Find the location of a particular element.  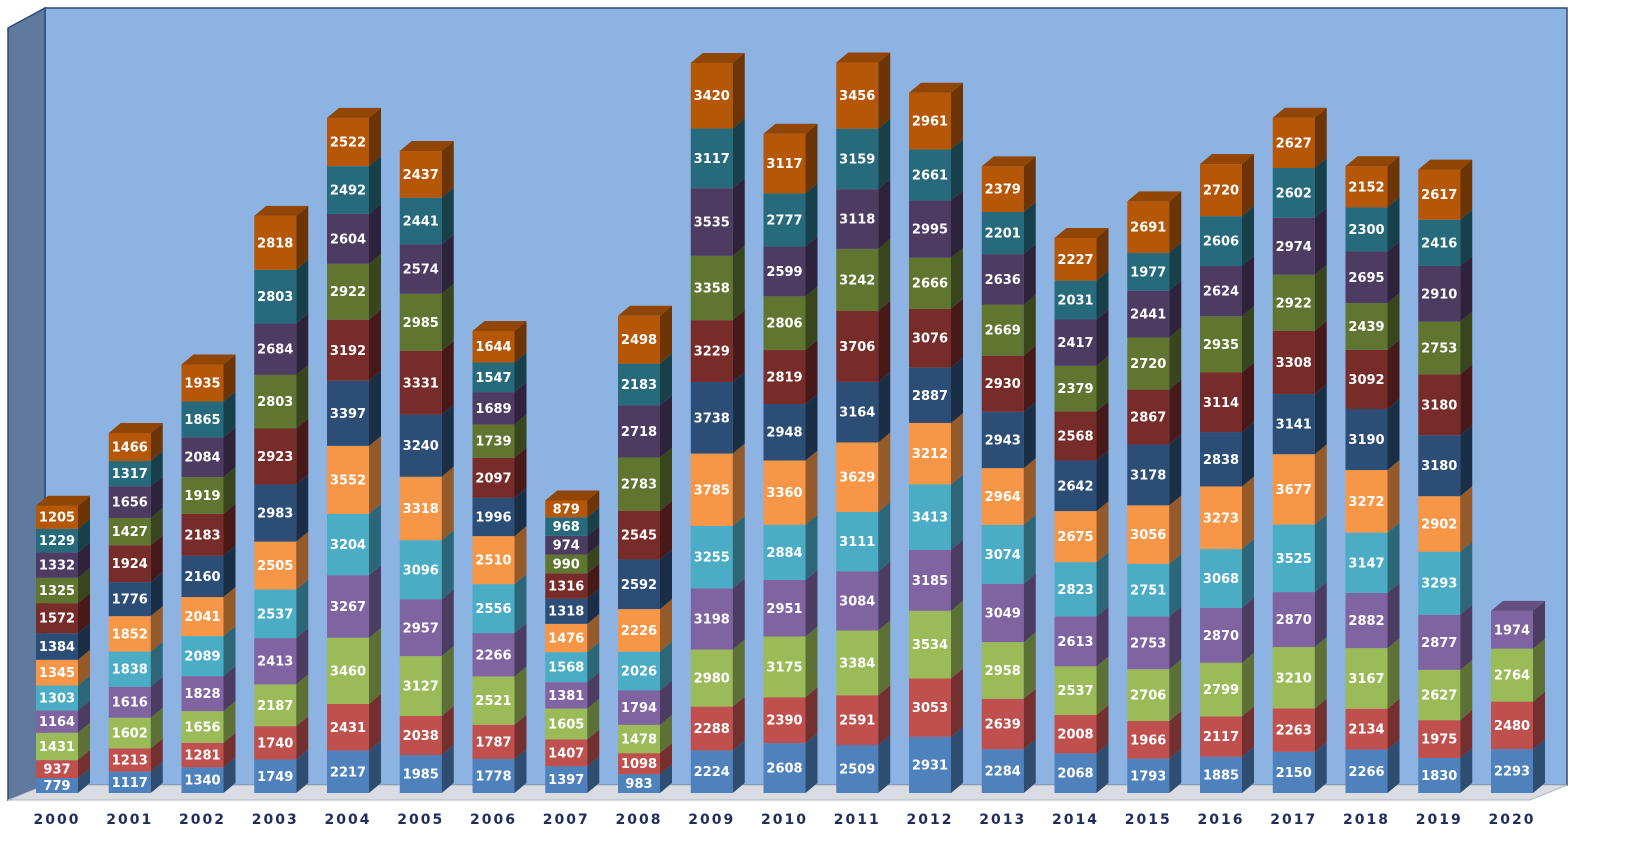

value-label: 3397 is located at coordinates (348, 414).